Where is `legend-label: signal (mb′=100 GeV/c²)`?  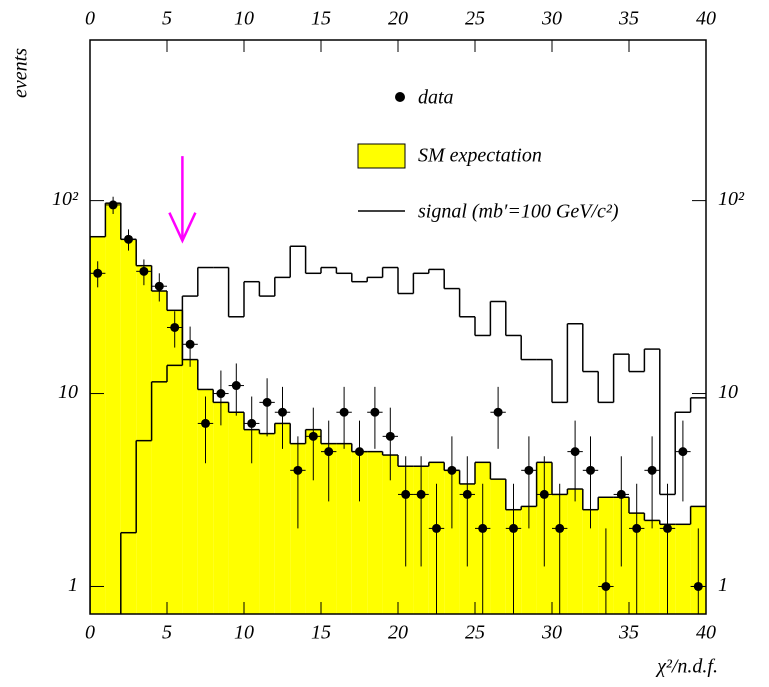 legend-label: signal (mb′=100 GeV/c²) is located at coordinates (518, 212).